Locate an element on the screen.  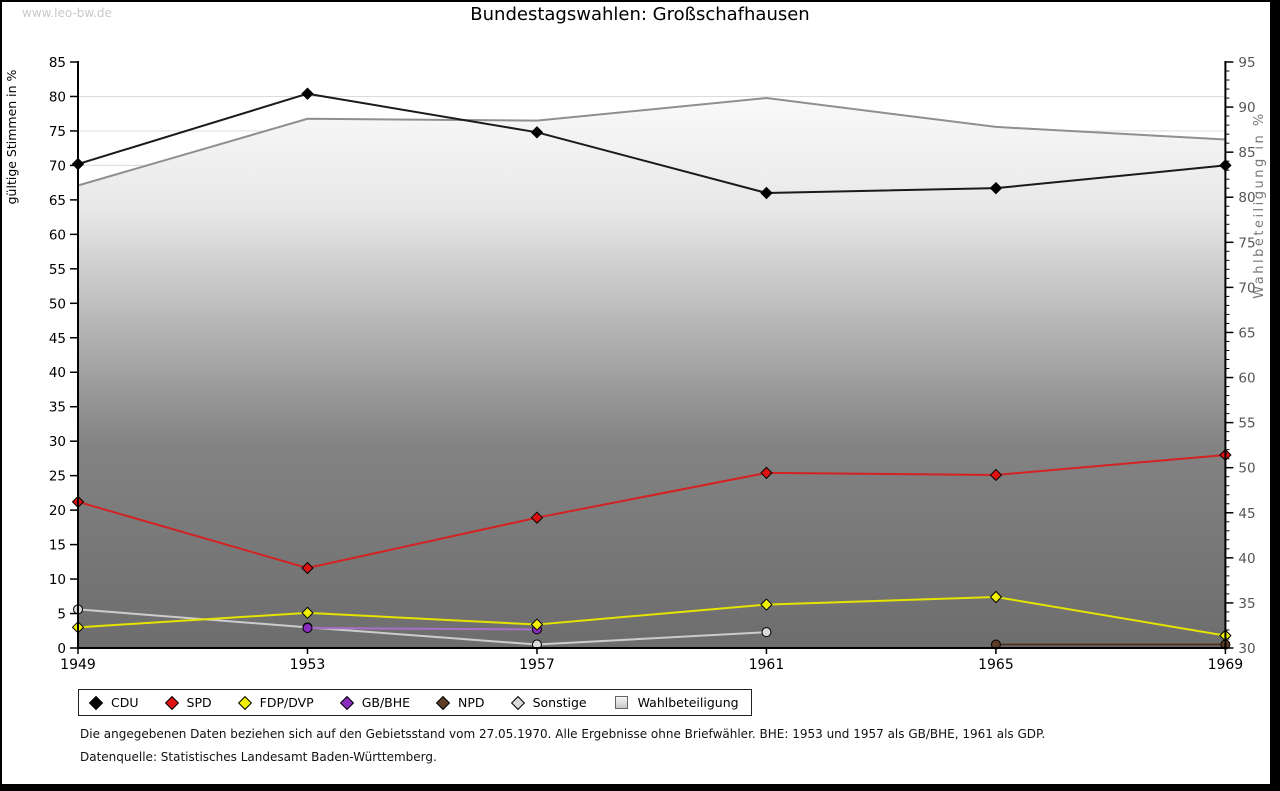
legend-item-cdu: CDU is located at coordinates (113, 702).